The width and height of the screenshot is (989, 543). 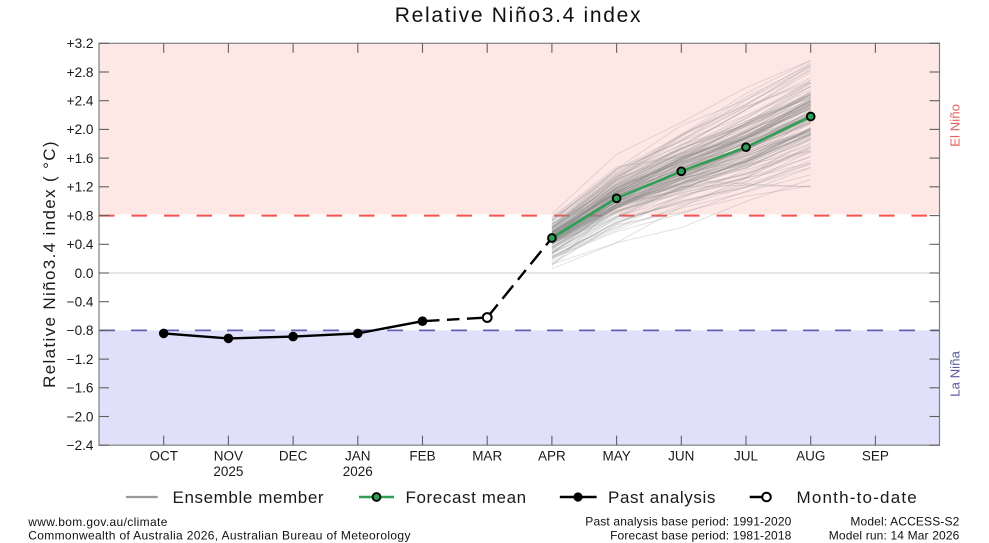 I want to click on svg-text: Ensemble member, so click(x=249, y=497).